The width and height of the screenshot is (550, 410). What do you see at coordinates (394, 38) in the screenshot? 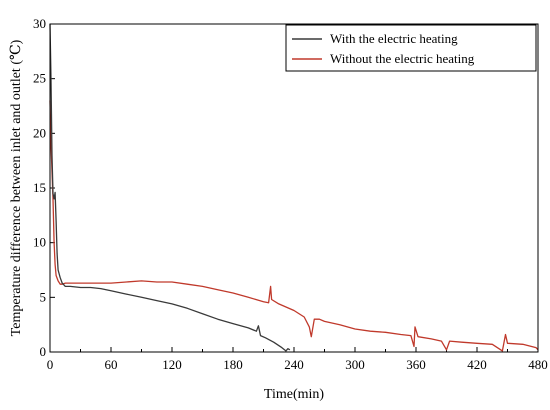
I see `legend-label-with-heating: With the electric heating` at bounding box center [394, 38].